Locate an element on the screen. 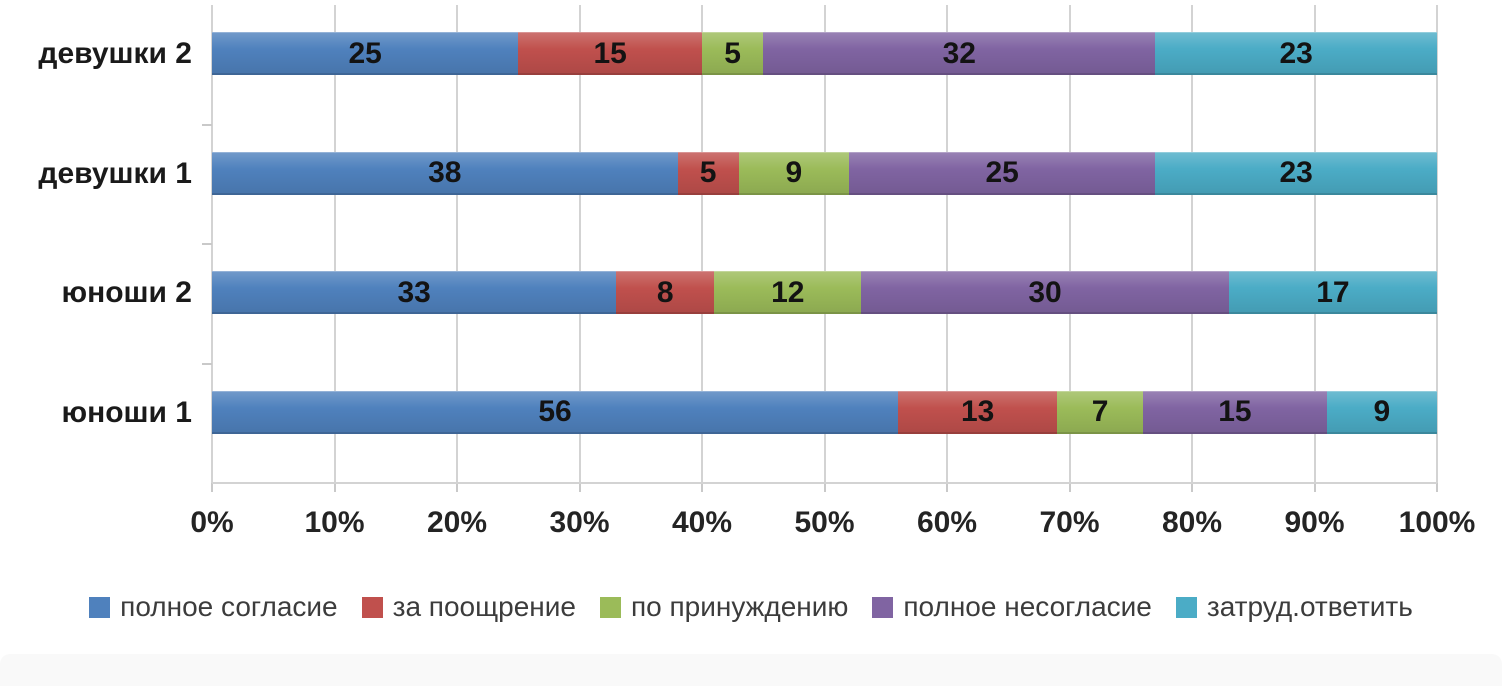 The height and width of the screenshot is (686, 1502). legend-label: полное согласие is located at coordinates (229, 606).